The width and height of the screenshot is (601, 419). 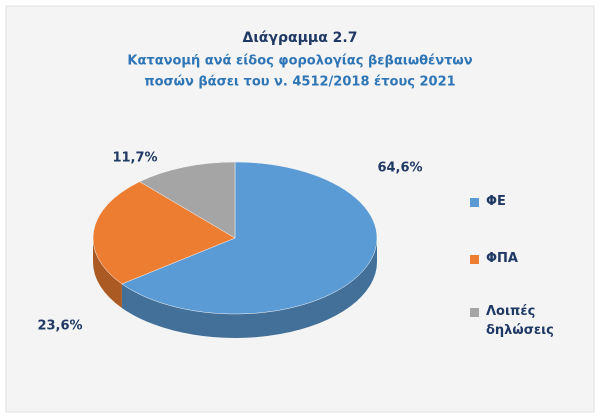 I want to click on legend-label: ΦΠΑ, so click(x=502, y=258).